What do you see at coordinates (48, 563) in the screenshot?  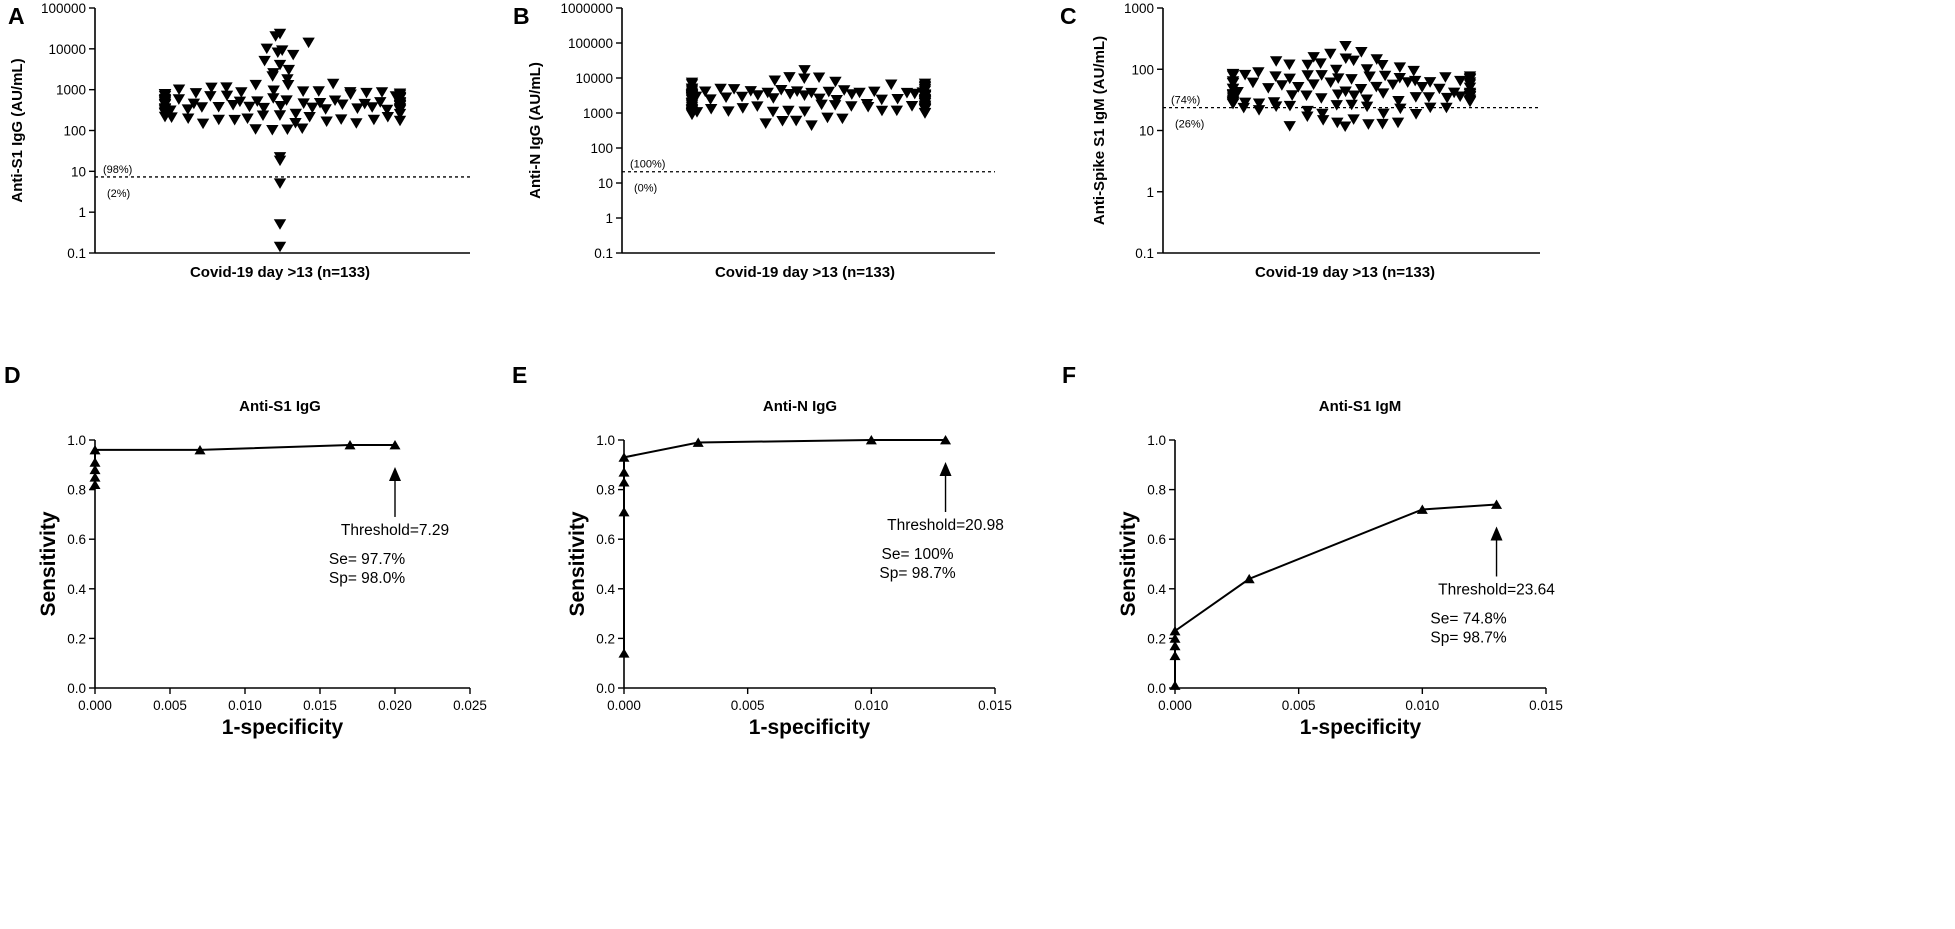 I see `y-axis-title: Sensitivity` at bounding box center [48, 563].